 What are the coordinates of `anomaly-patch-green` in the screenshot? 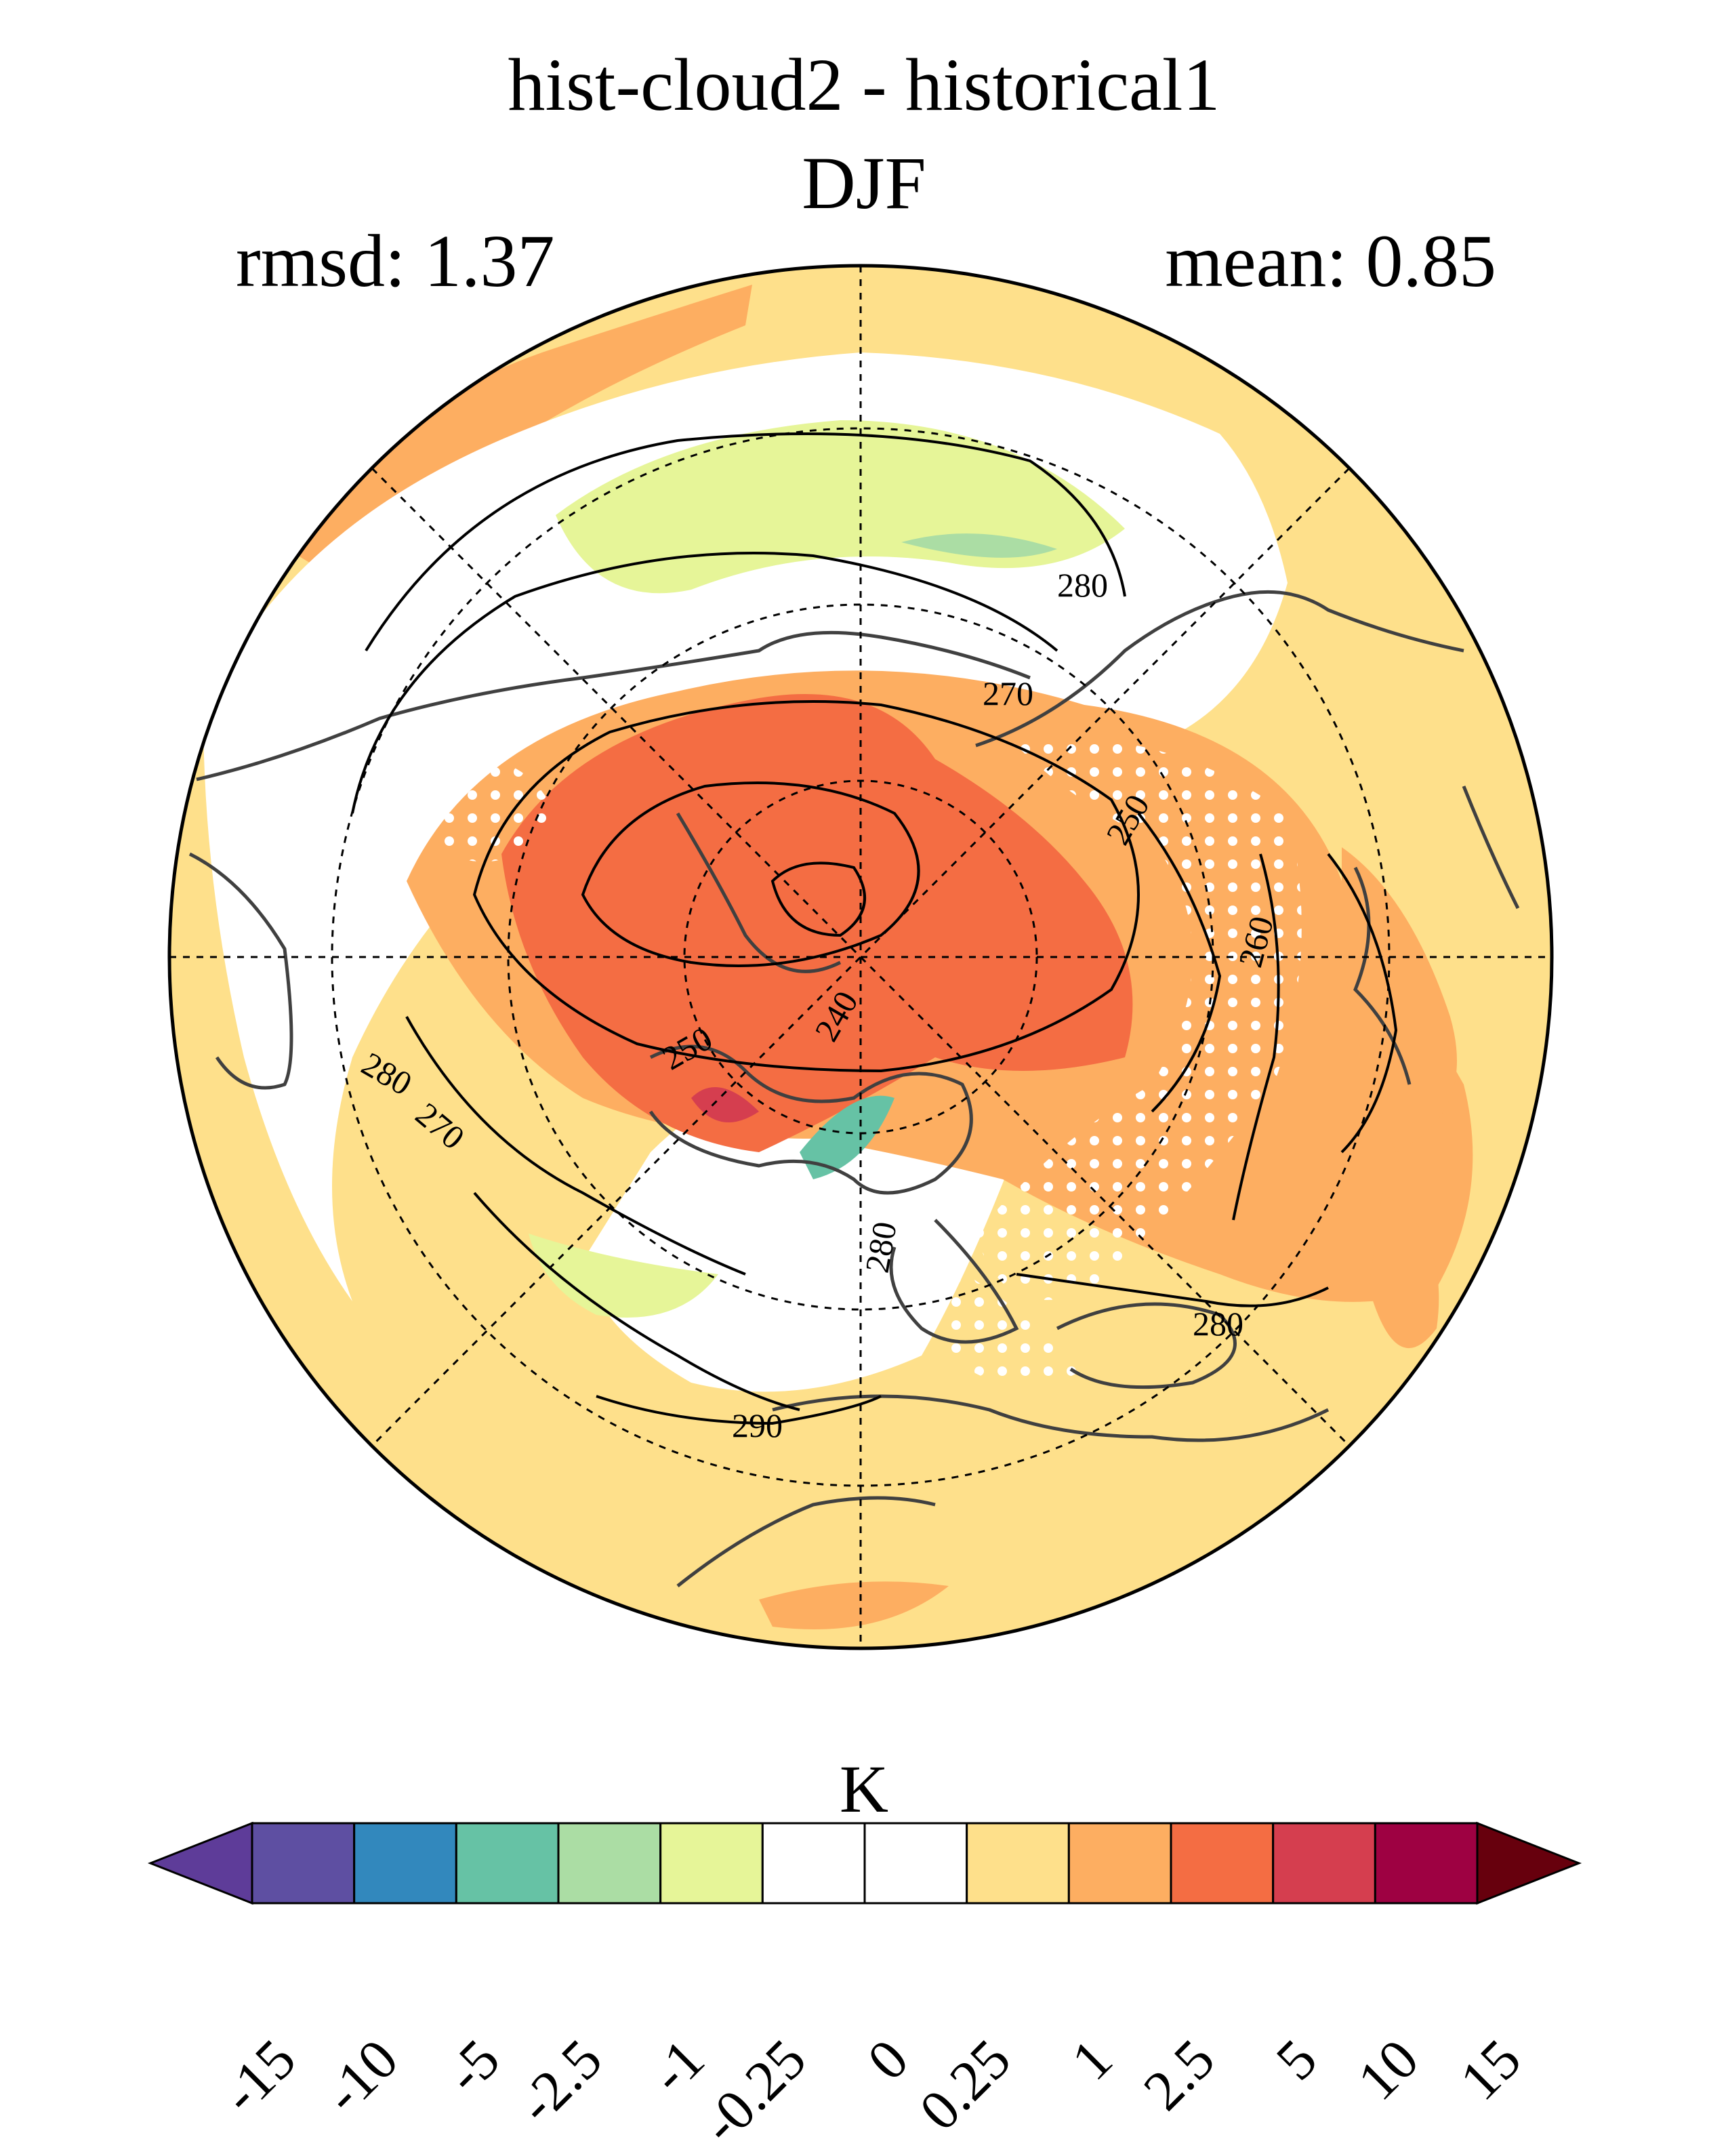 It's located at (979, 545).